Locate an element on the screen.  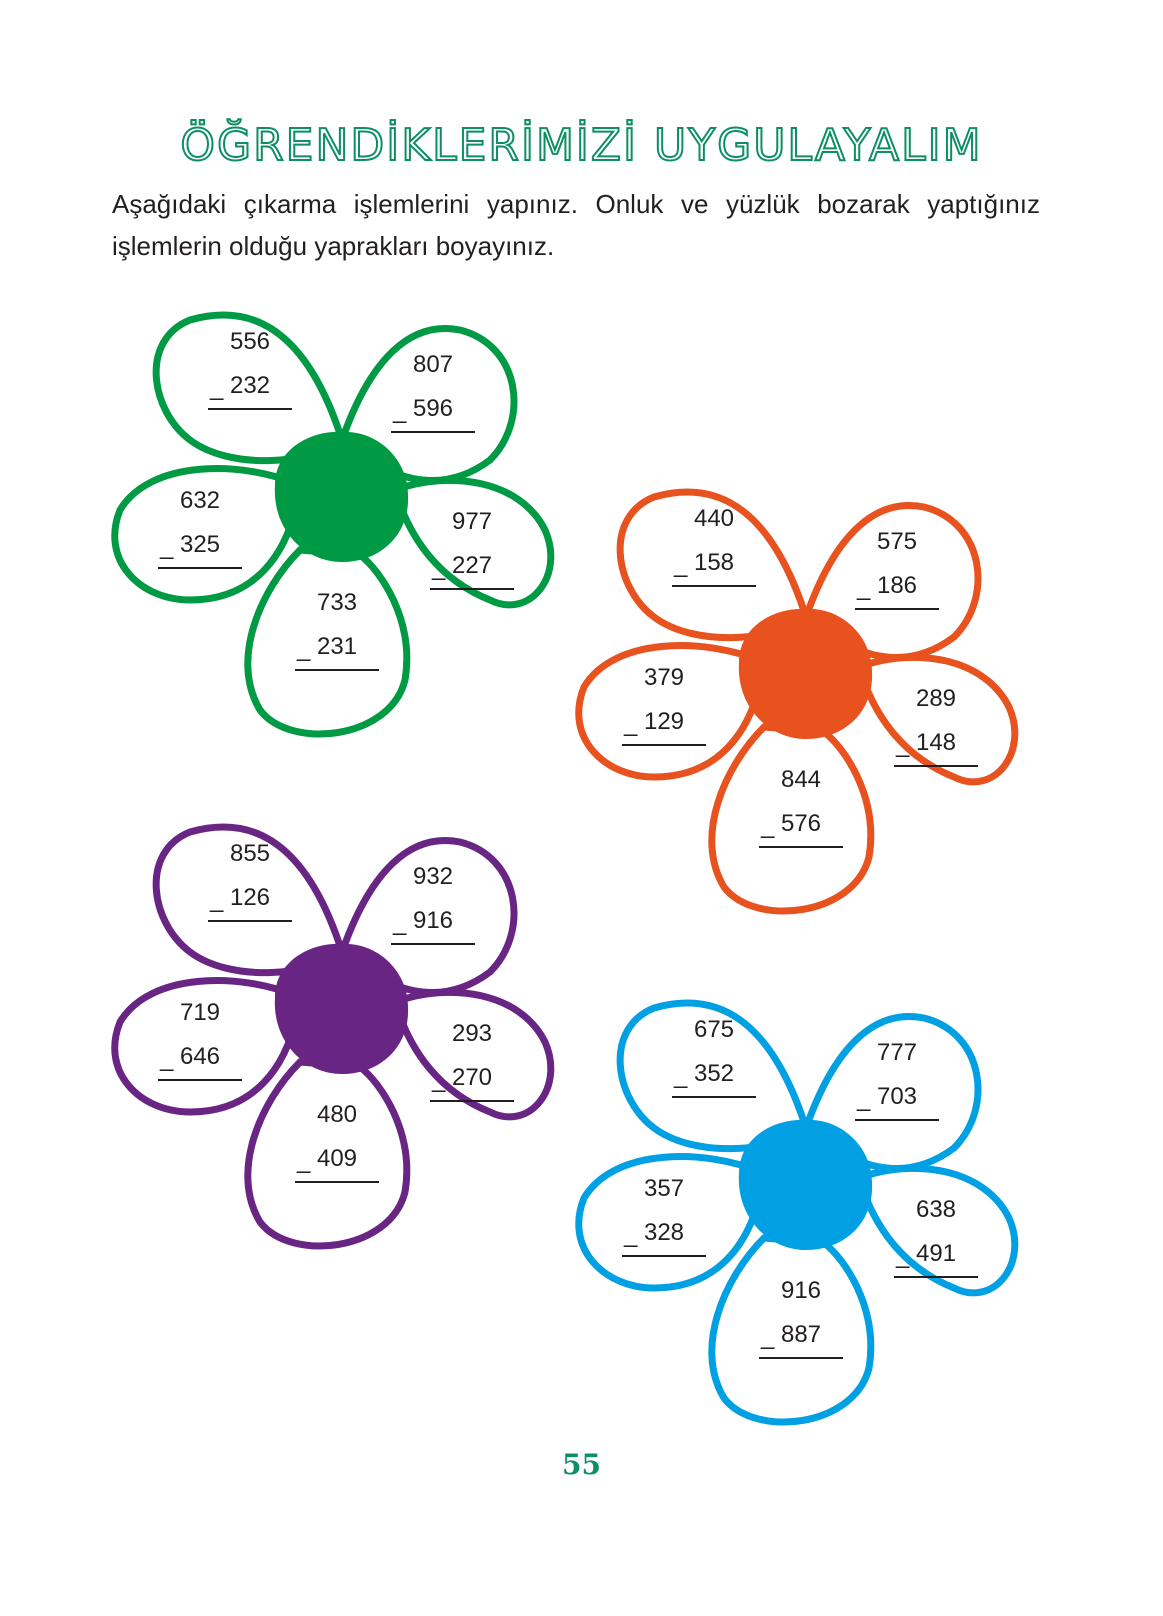
subtrahend: 887 is located at coordinates (801, 1334).